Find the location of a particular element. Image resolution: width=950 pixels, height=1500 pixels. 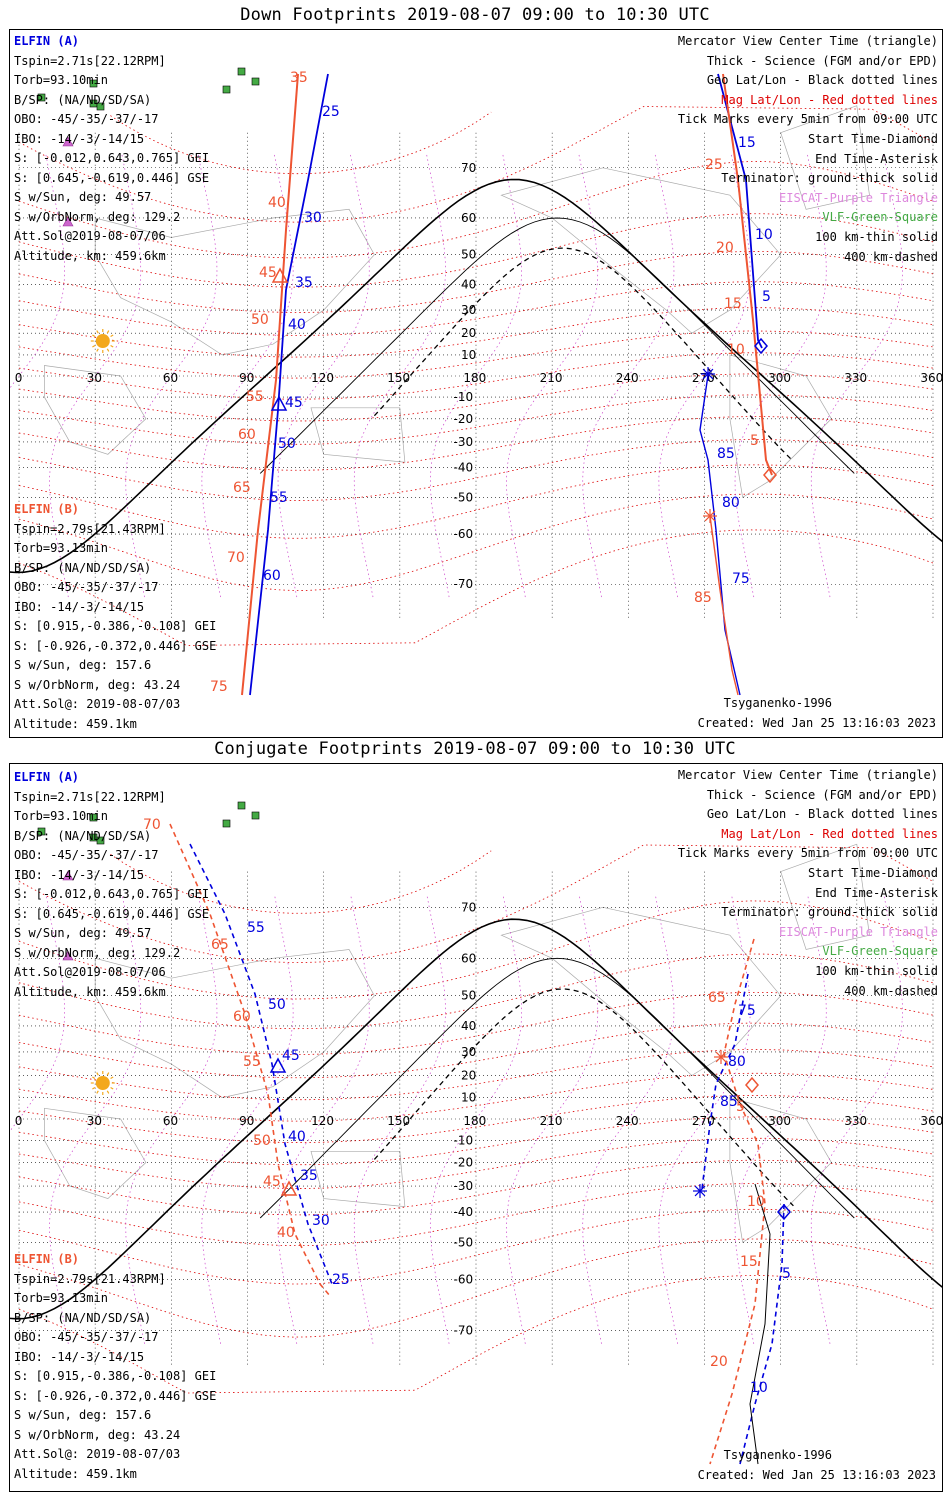

probe-a-tick-label: 80 is located at coordinates (737, 1062).